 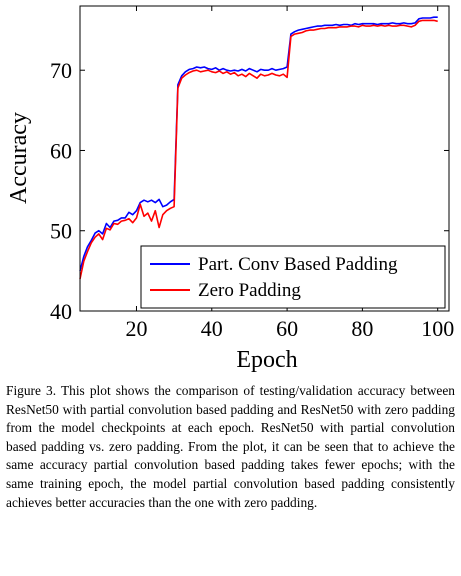 What do you see at coordinates (362, 328) in the screenshot?
I see `x-tick-label: 80` at bounding box center [362, 328].